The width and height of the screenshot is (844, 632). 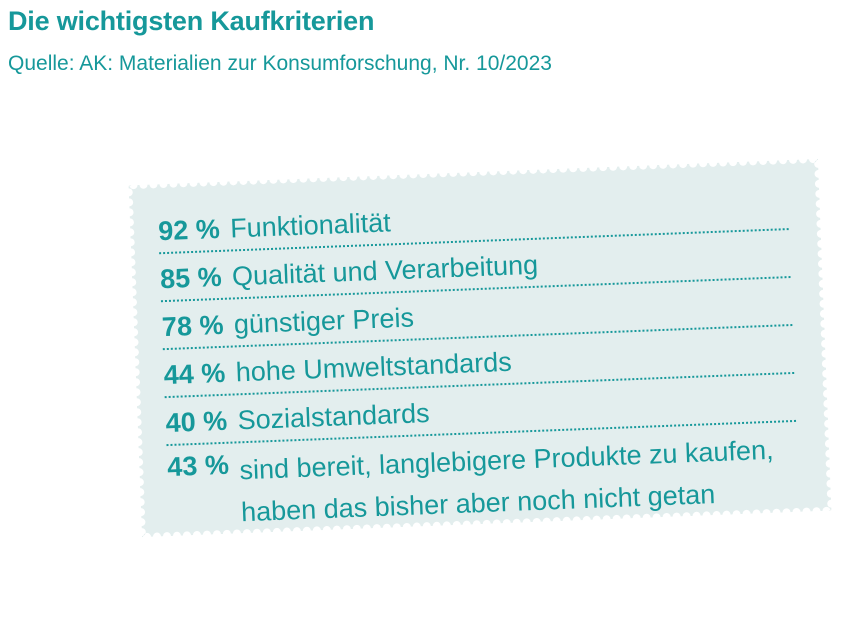 I want to click on criteria-value: 78 %, so click(x=193, y=326).